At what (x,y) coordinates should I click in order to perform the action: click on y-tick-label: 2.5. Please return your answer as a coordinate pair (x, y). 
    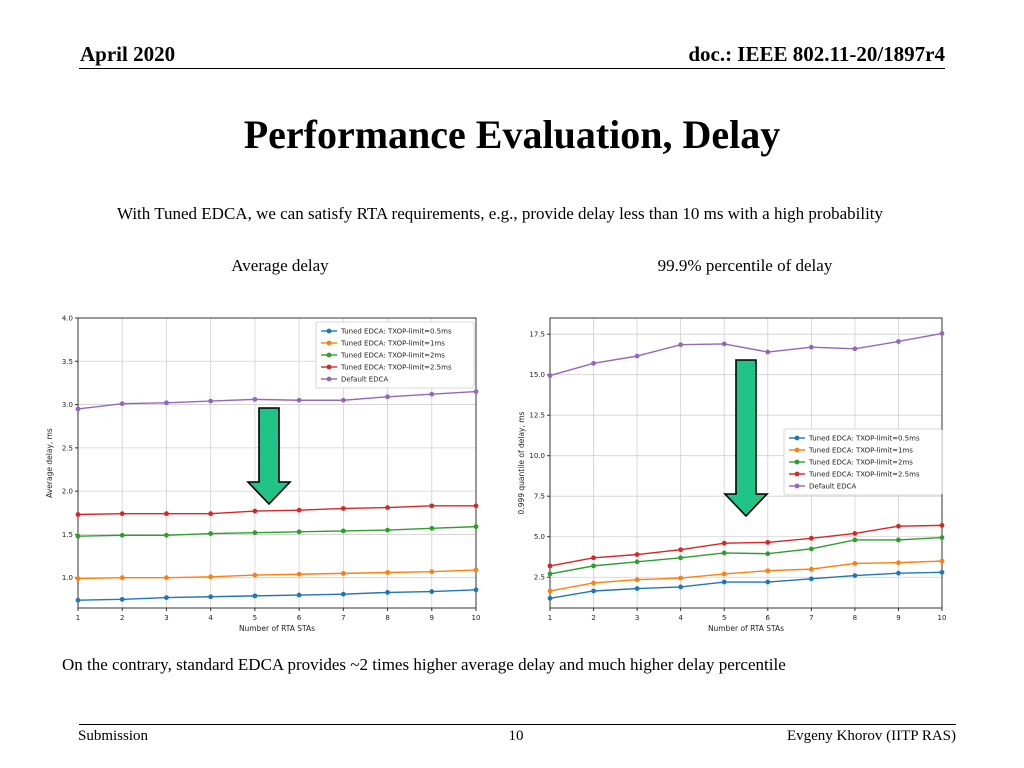
    Looking at the image, I should click on (67, 448).